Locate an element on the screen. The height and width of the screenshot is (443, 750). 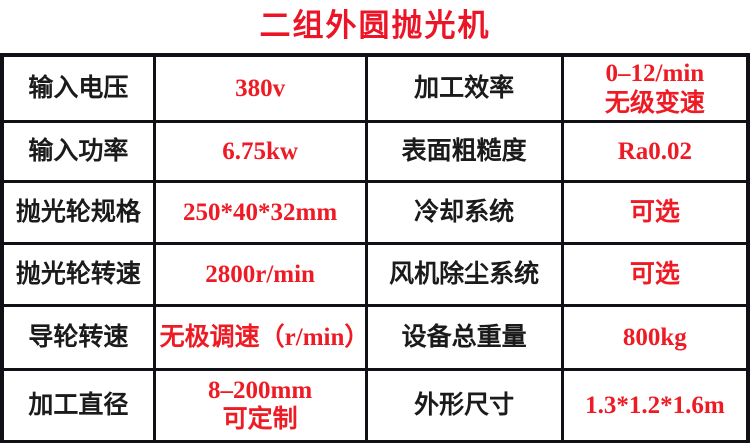
spec-value-efficiency: 0–12/min 无级变速 is located at coordinates (655, 88).